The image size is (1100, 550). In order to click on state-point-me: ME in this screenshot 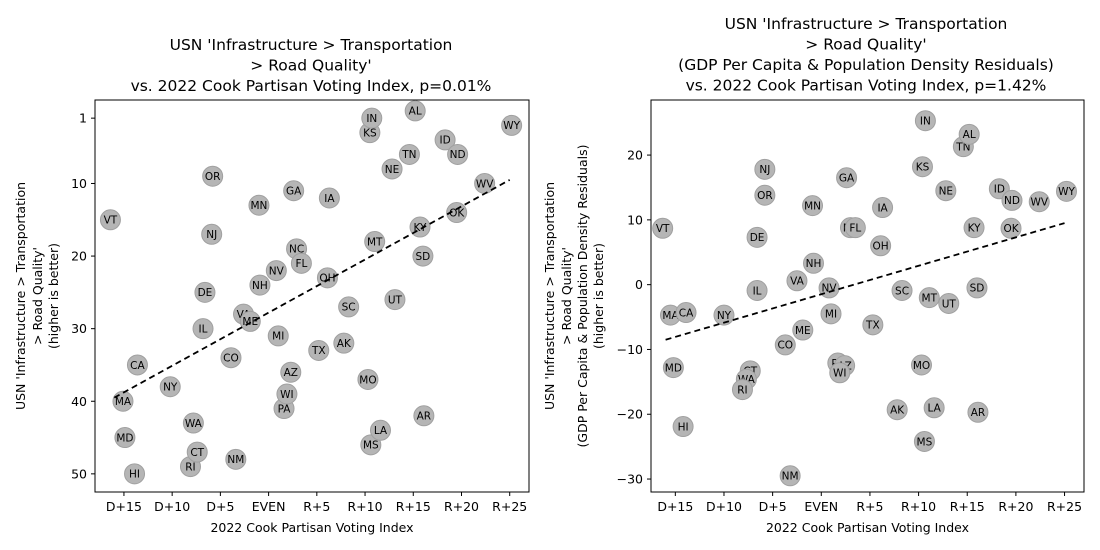, I will do `click(803, 330)`.